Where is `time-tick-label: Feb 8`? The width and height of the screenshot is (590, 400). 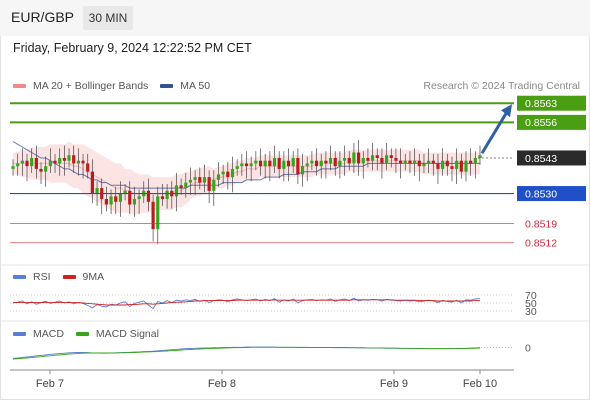 time-tick-label: Feb 8 is located at coordinates (222, 384).